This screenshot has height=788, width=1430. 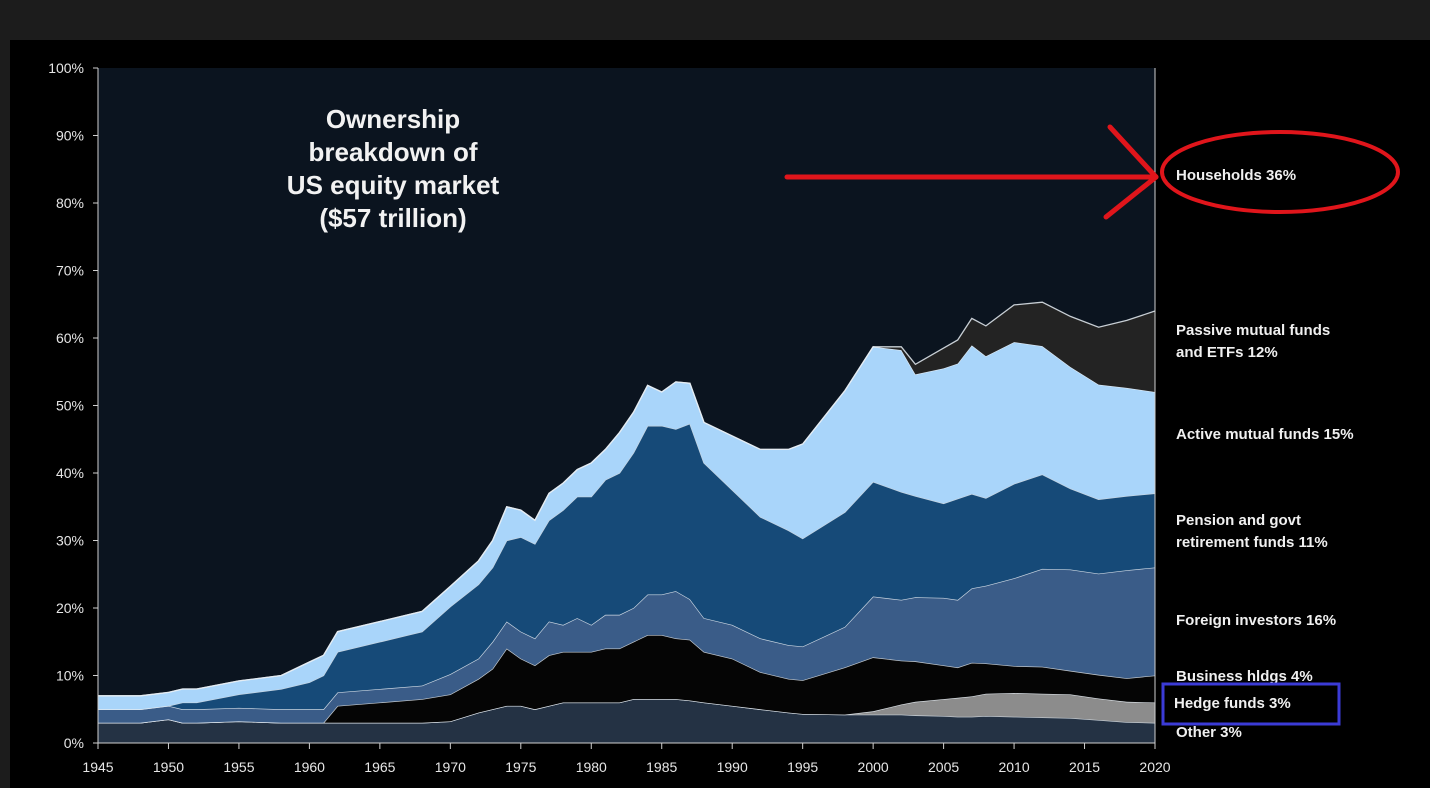 What do you see at coordinates (1256, 620) in the screenshot?
I see `series-label-foreign-investors-16: Foreign investors 16%` at bounding box center [1256, 620].